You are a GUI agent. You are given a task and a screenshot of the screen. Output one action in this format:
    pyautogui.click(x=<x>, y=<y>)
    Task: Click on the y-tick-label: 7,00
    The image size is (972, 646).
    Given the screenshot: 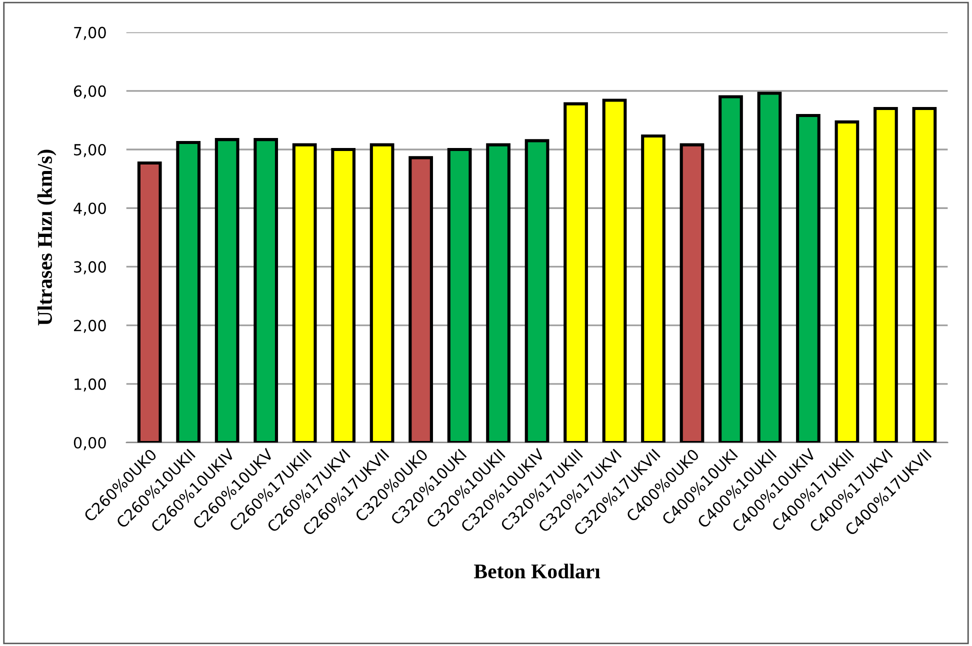 What is the action you would take?
    pyautogui.click(x=90, y=33)
    